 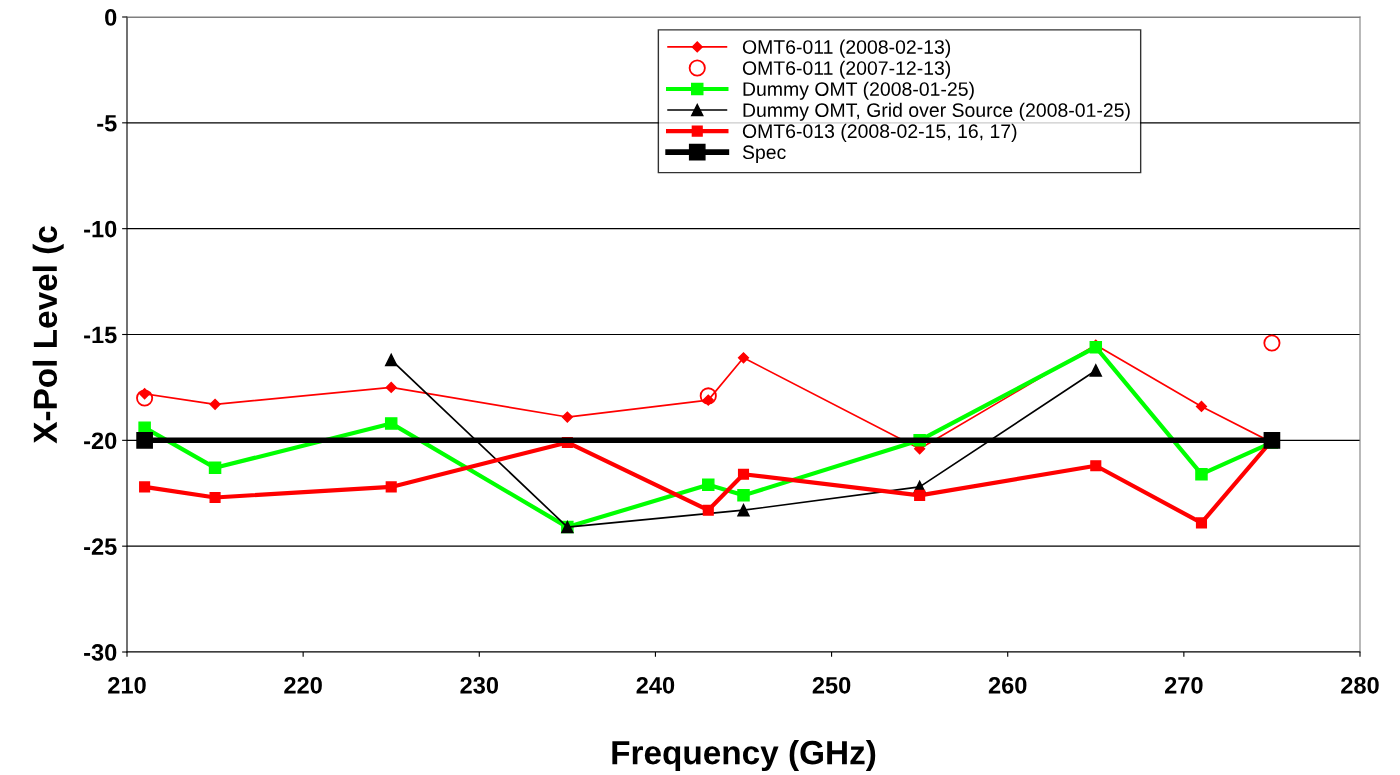 What do you see at coordinates (846, 48) in the screenshot?
I see `legend-label: OMT6-011 (2008-02-13)` at bounding box center [846, 48].